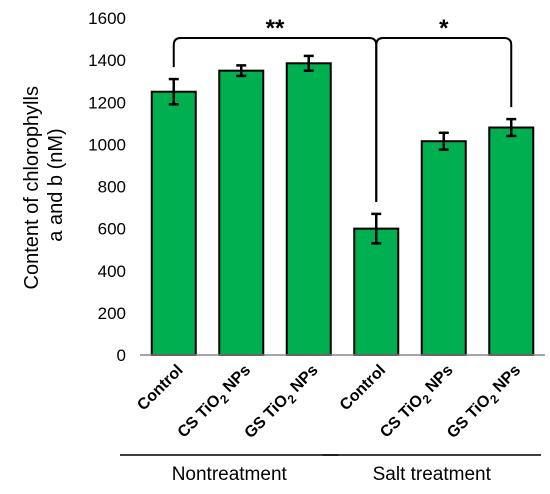 This screenshot has width=550, height=494. Describe the element at coordinates (432, 474) in the screenshot. I see `group-label: Salt treatment` at that location.